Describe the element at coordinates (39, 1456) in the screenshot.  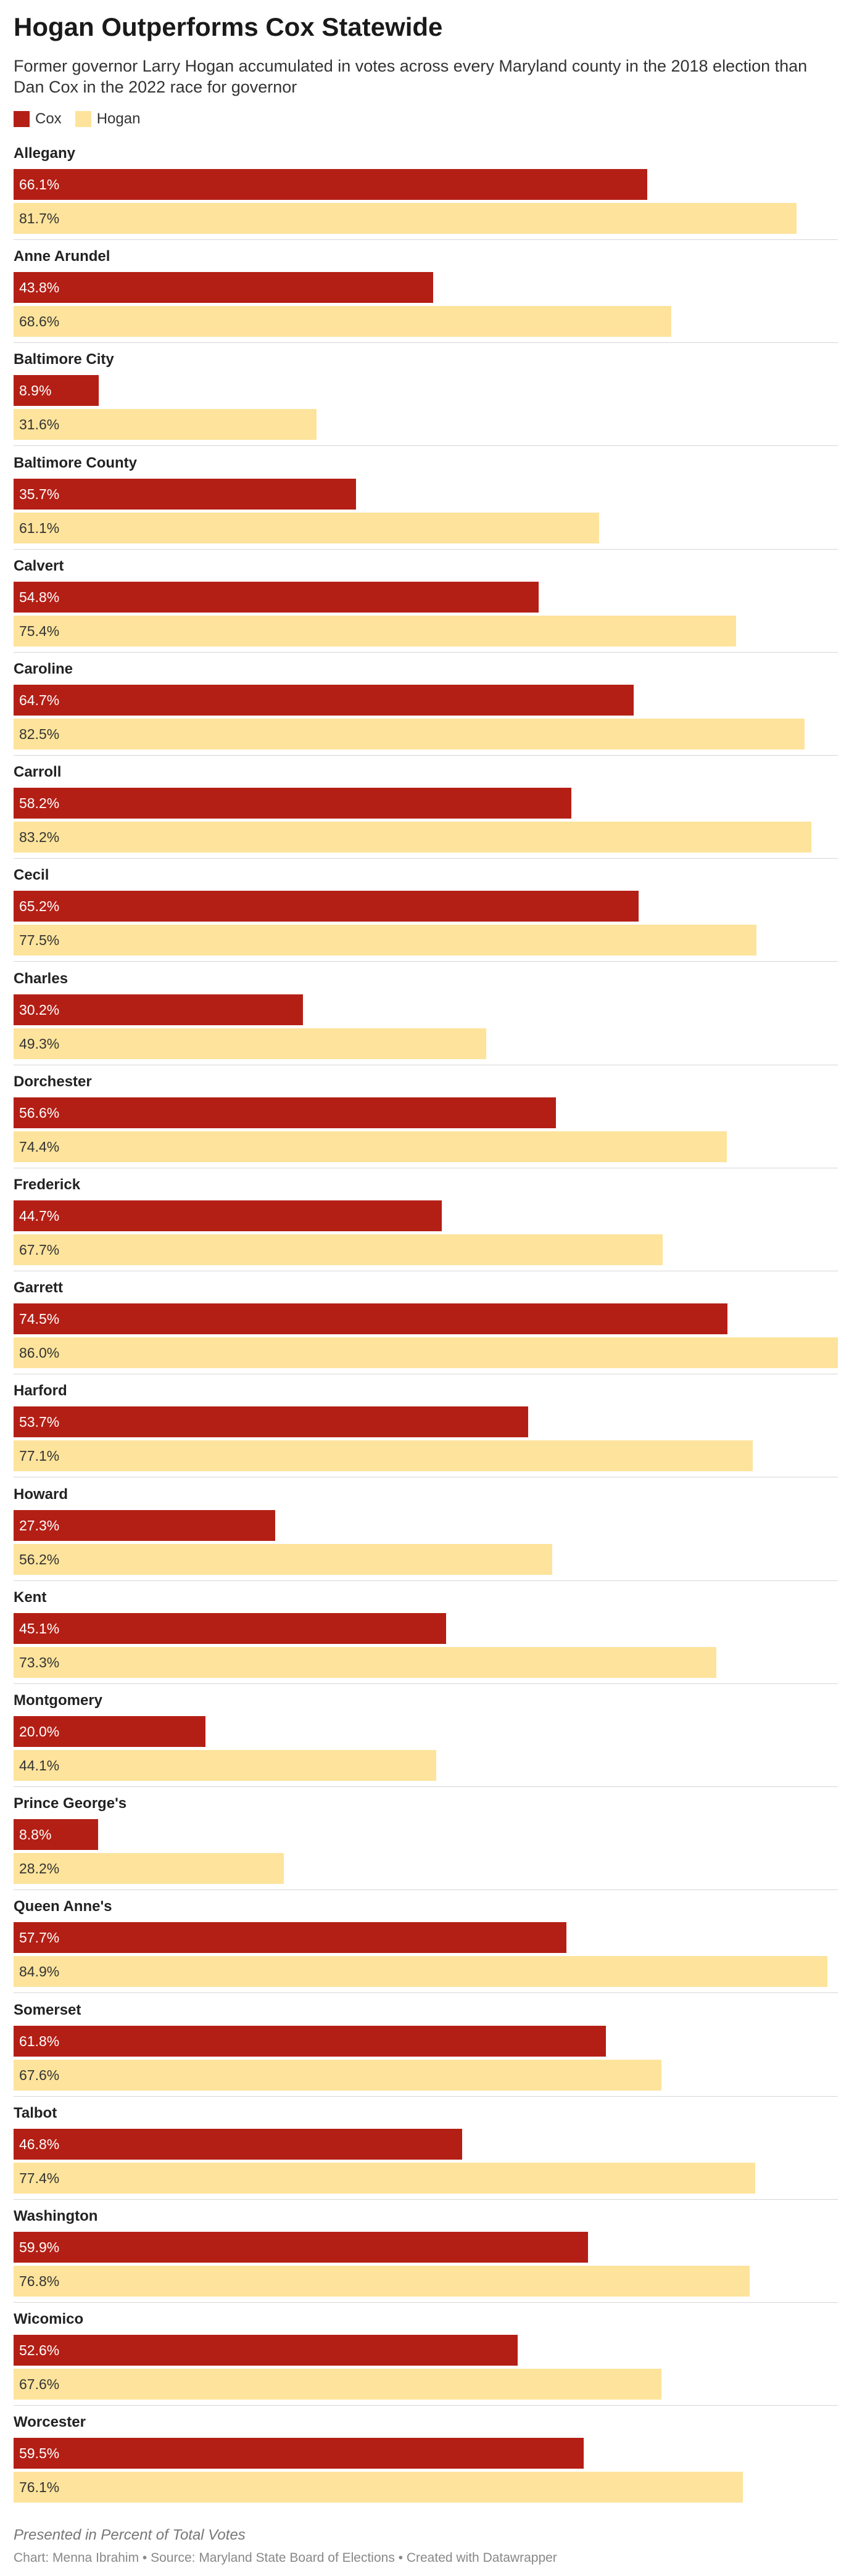
I see `hogan-value-label: 77.1%` at that location.